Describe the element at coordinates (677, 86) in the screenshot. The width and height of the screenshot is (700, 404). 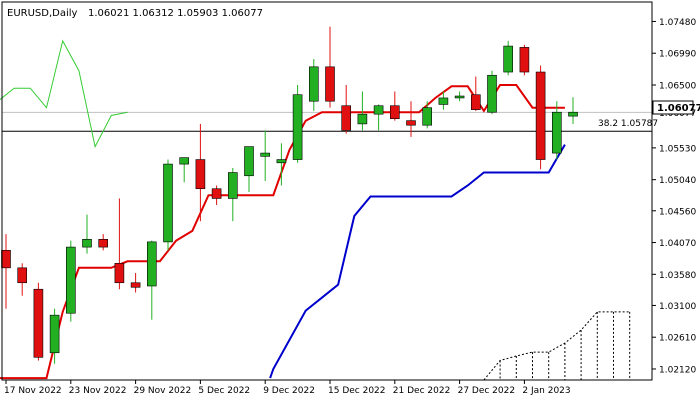
I see `y-tick-label: 1.06500` at that location.